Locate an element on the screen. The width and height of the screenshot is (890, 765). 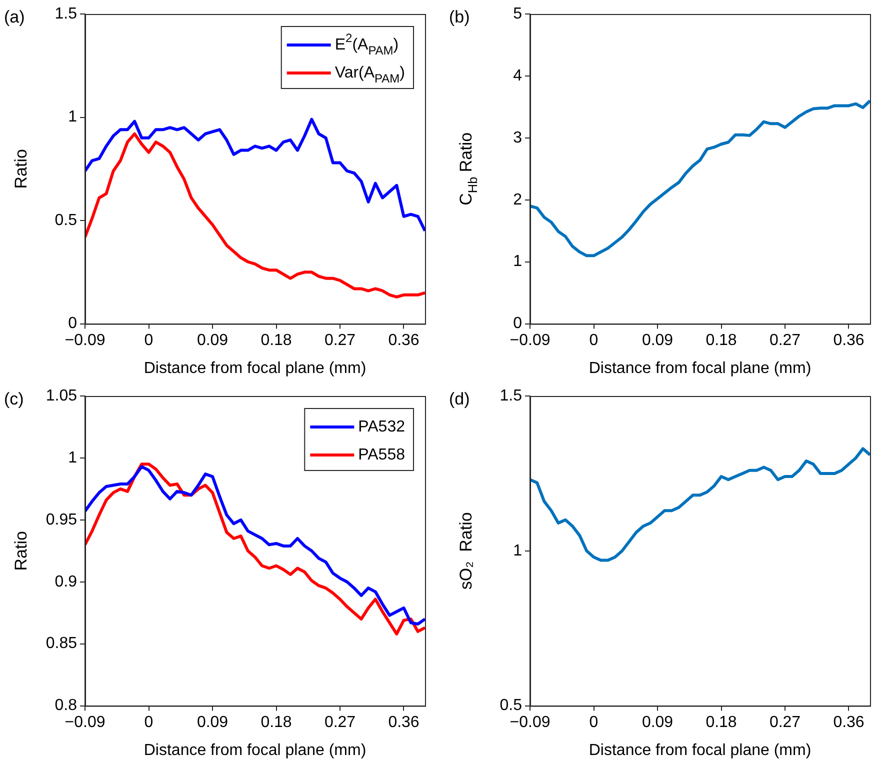
y-tick-label: 3 is located at coordinates (517, 137).